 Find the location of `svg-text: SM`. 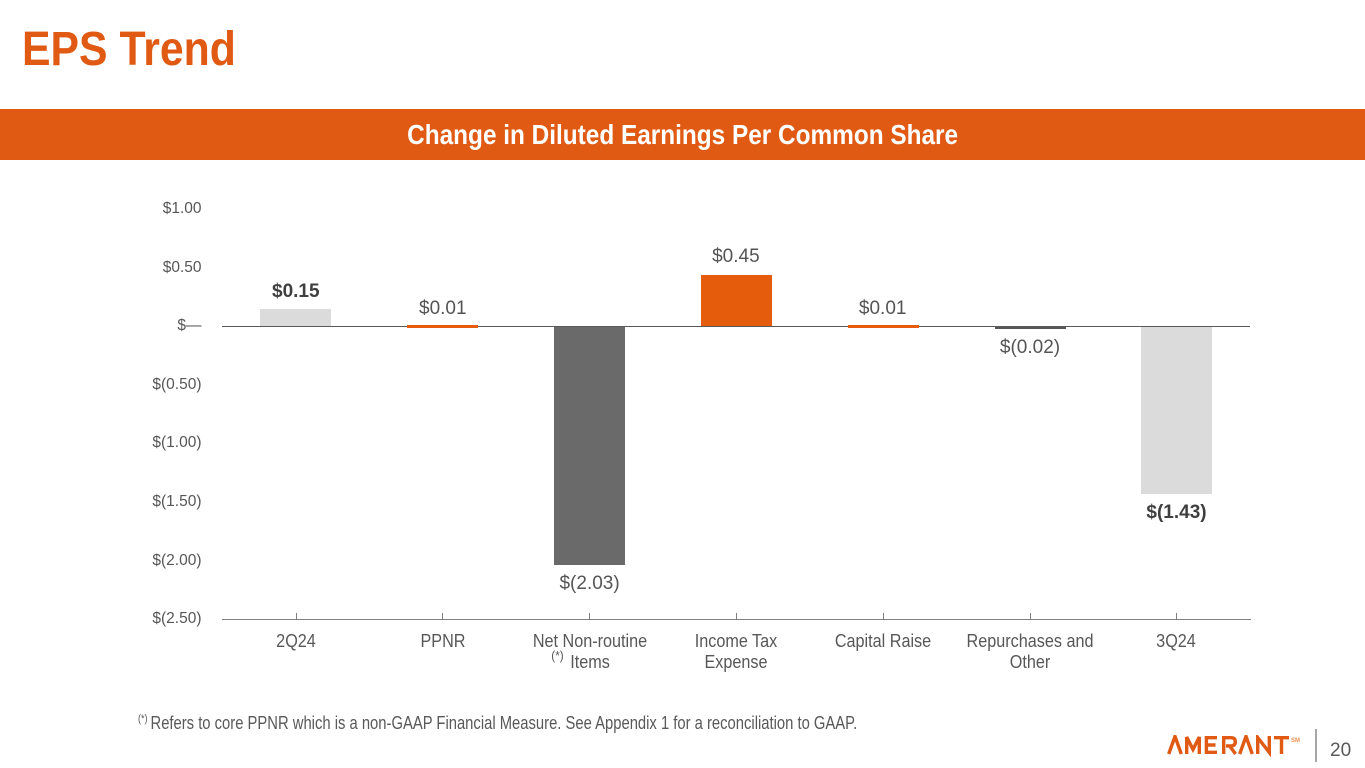

svg-text: SM is located at coordinates (1295, 741).